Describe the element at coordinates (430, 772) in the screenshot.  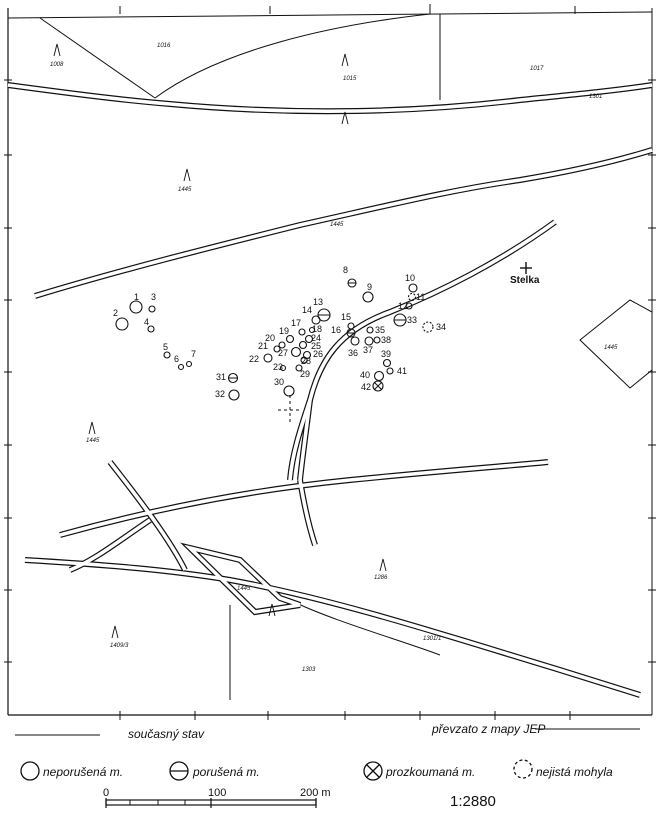
I see `legend-excavated-label: prozkoumaná m.` at that location.